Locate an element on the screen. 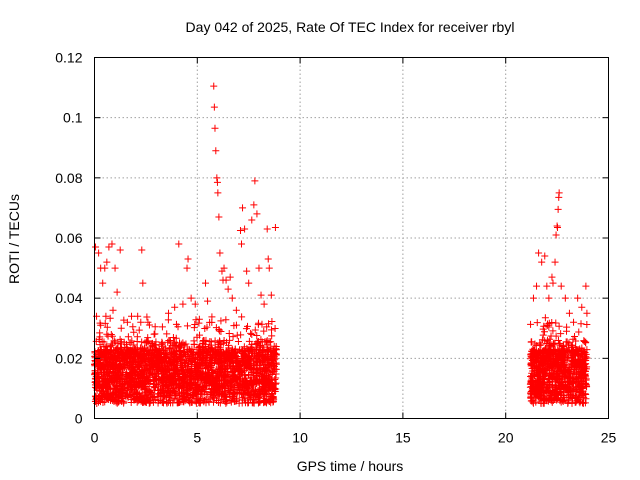 This screenshot has width=640, height=480. y-tick-label: 0.02 is located at coordinates (68, 358).